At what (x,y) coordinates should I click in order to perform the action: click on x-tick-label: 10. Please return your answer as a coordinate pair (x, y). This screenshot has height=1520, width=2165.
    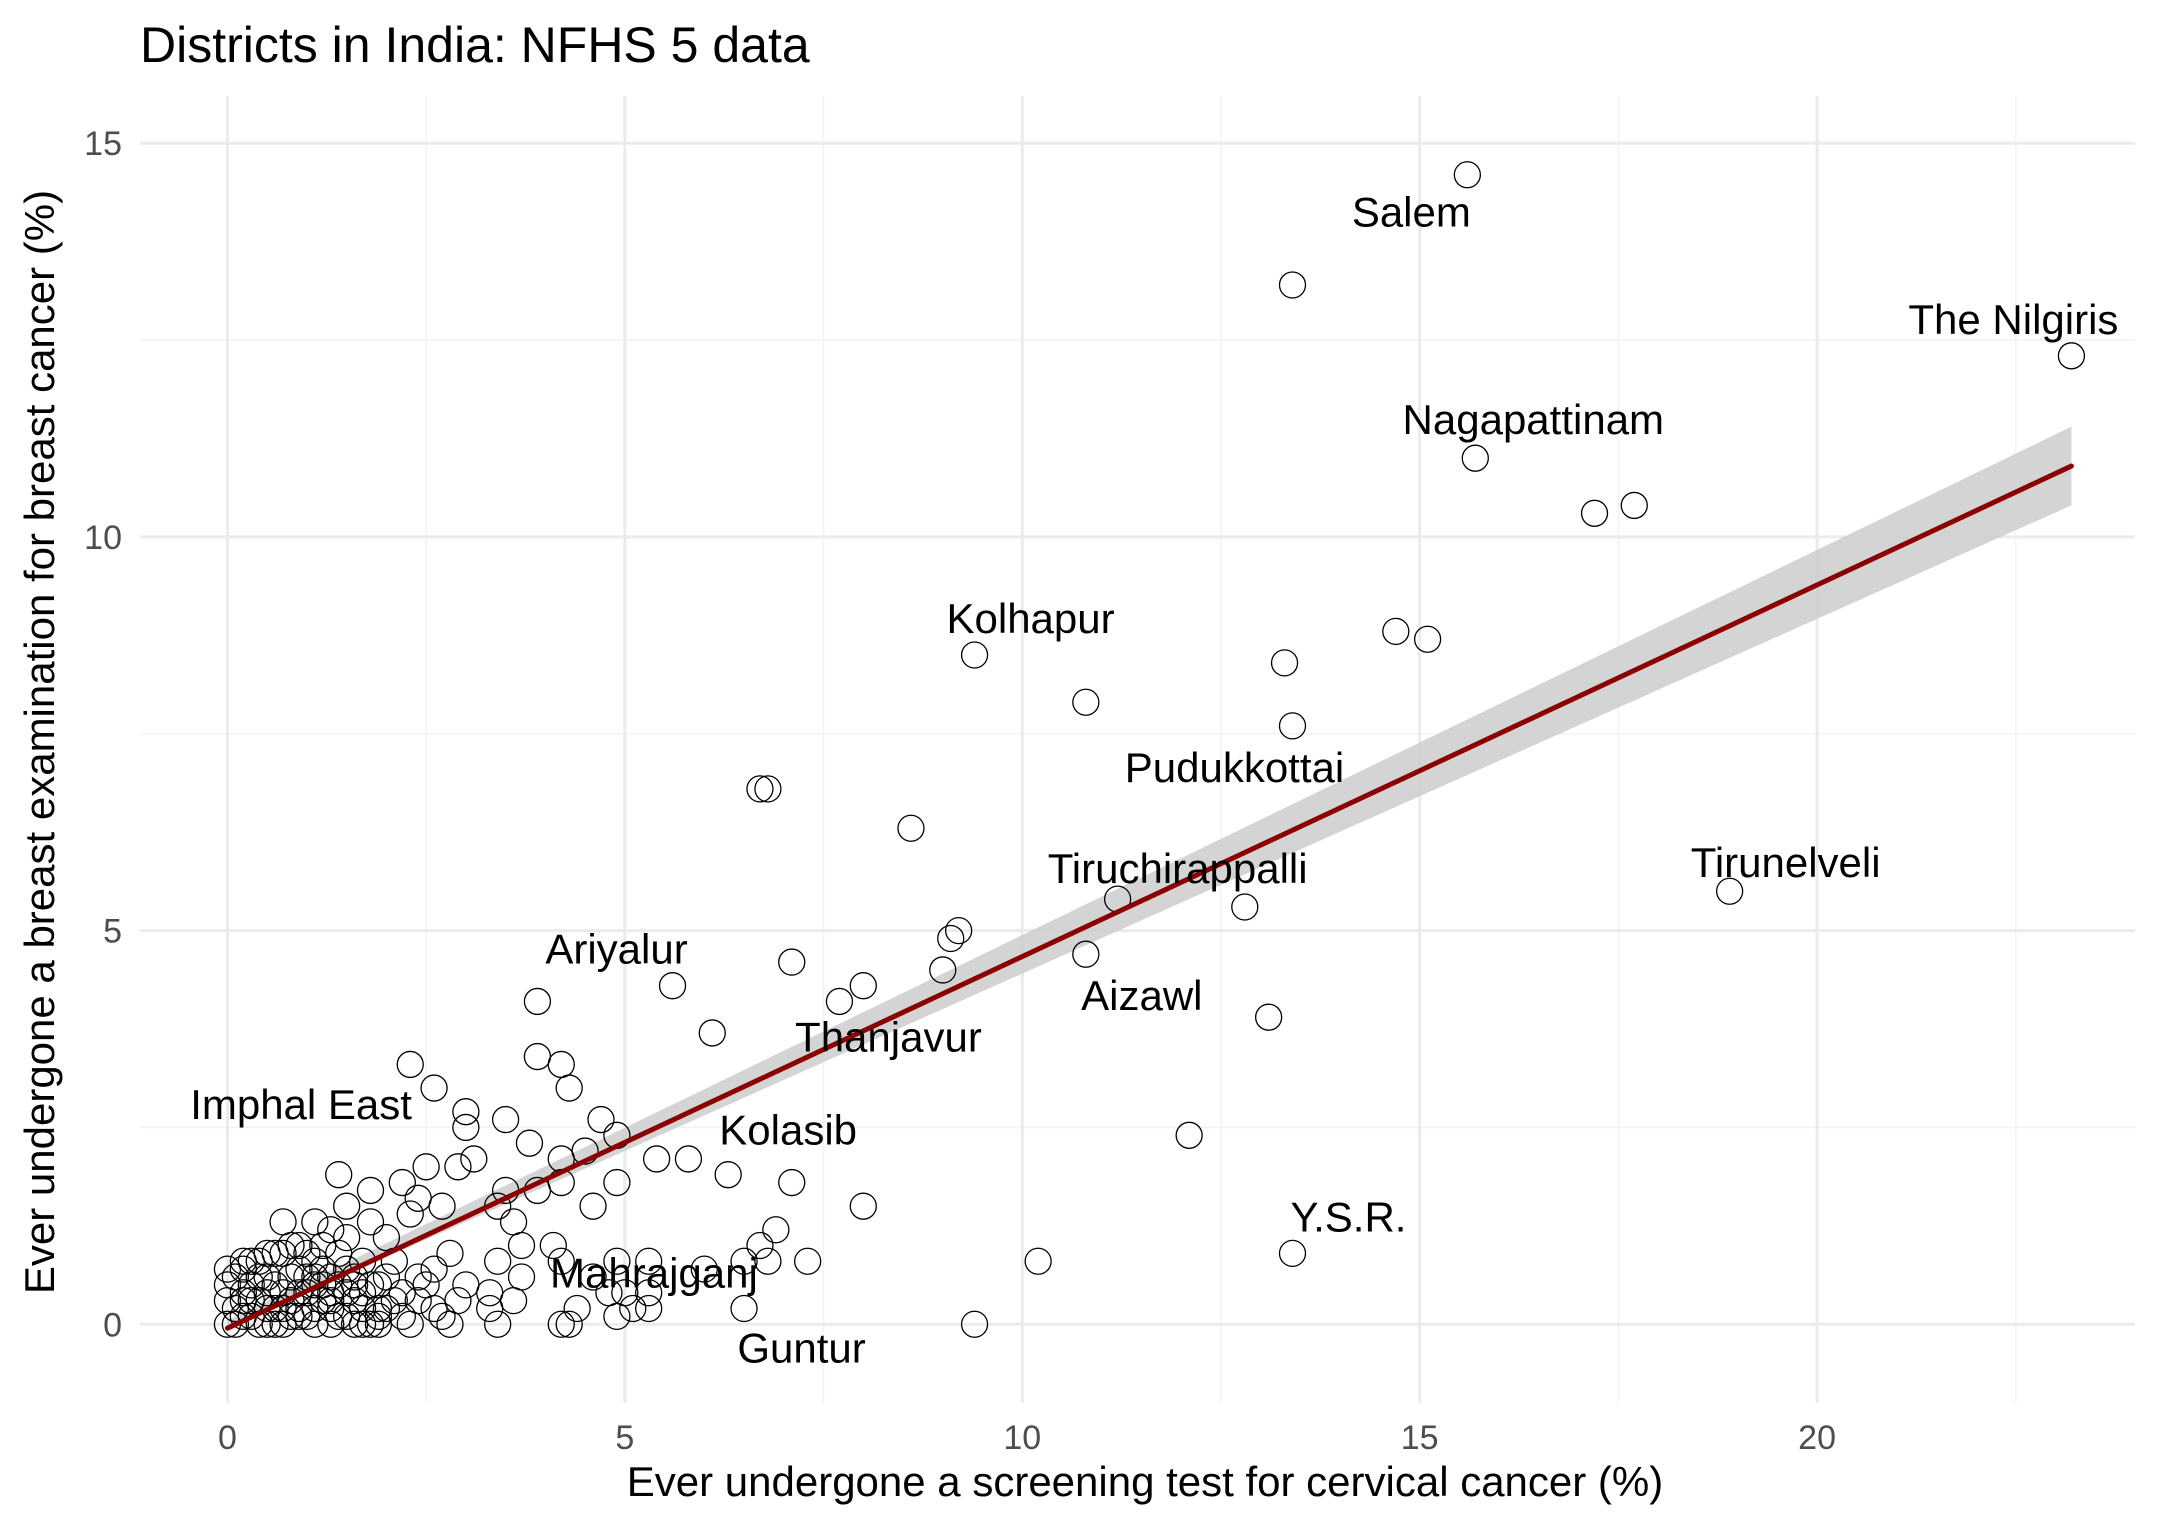
    Looking at the image, I should click on (1022, 1438).